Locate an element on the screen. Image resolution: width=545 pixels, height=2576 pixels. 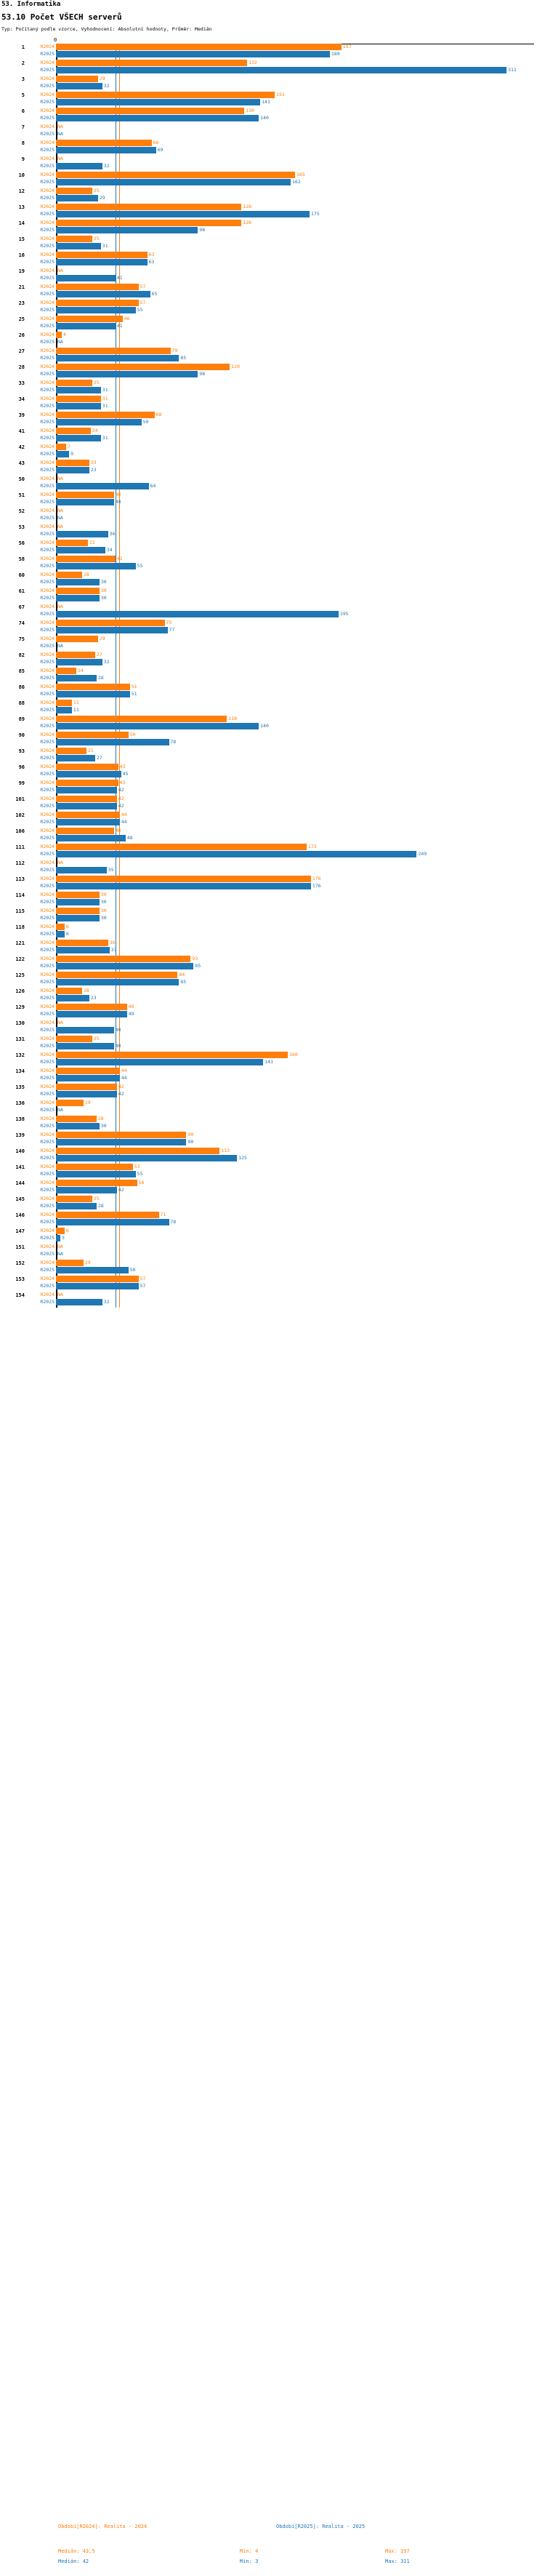
bar-value-label: 90 is located at coordinates (190, 1142).